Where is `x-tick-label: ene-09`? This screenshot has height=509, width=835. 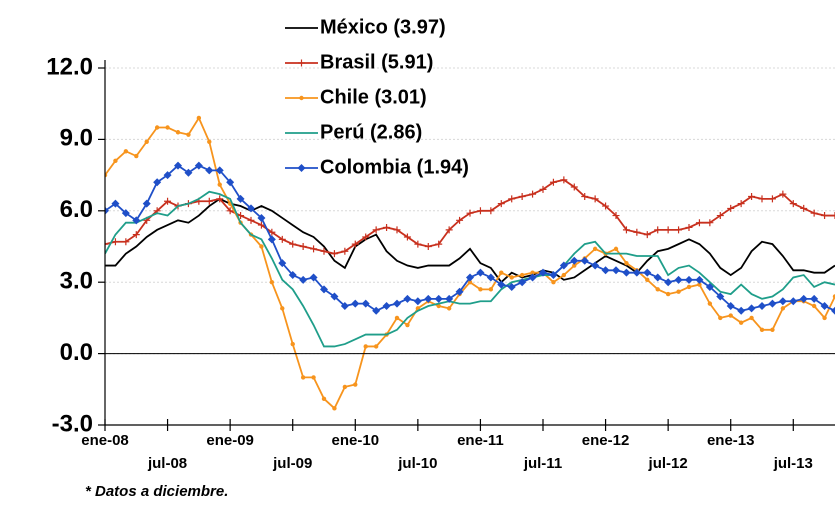
x-tick-label: ene-09 is located at coordinates (230, 440).